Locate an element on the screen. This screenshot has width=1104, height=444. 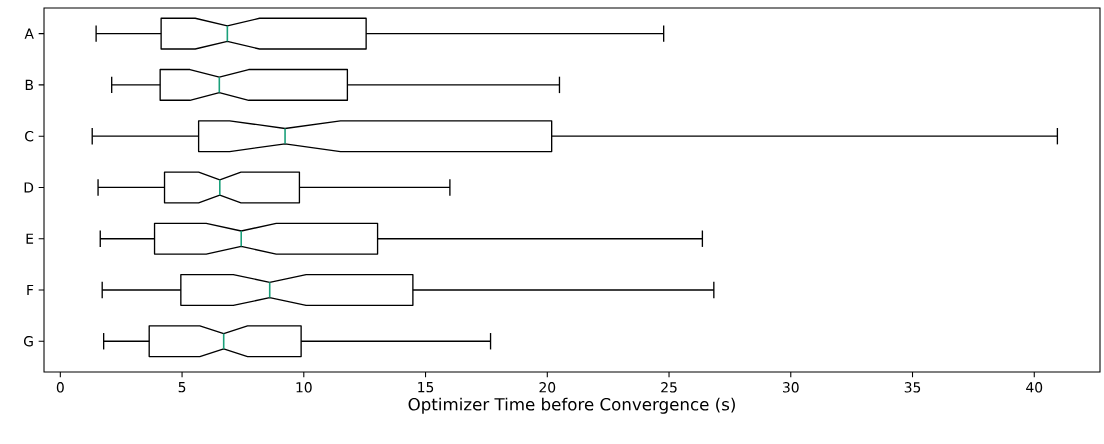
x-axis-title: Optimizer Time before Convergence (s) is located at coordinates (571, 405).